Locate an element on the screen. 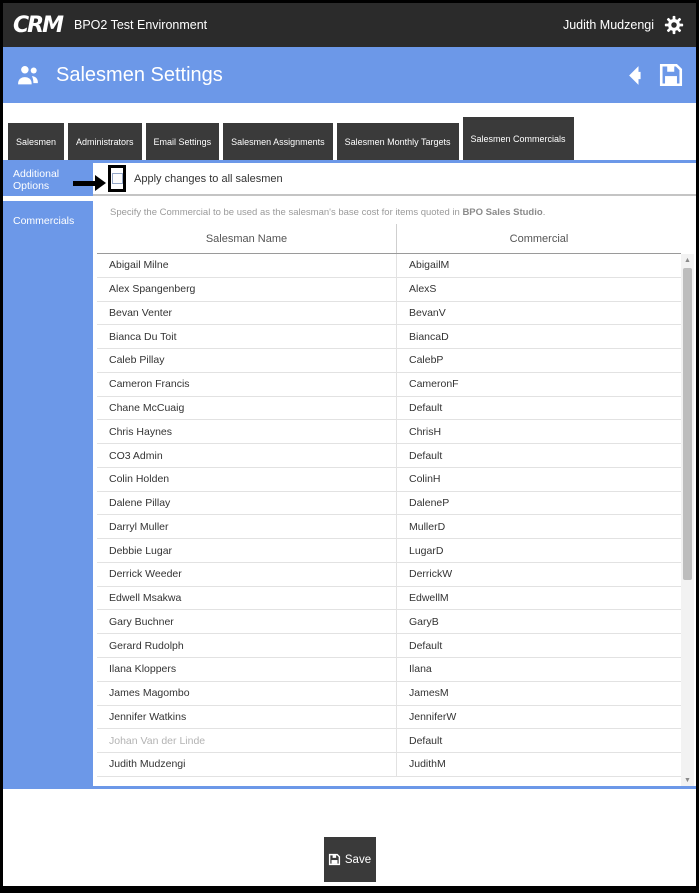  scrollbar-thumb is located at coordinates (687, 424).